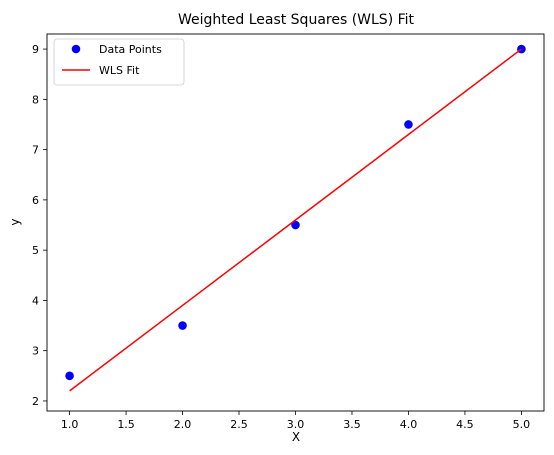  Describe the element at coordinates (183, 424) in the screenshot. I see `x-tick-label: 2.0` at that location.